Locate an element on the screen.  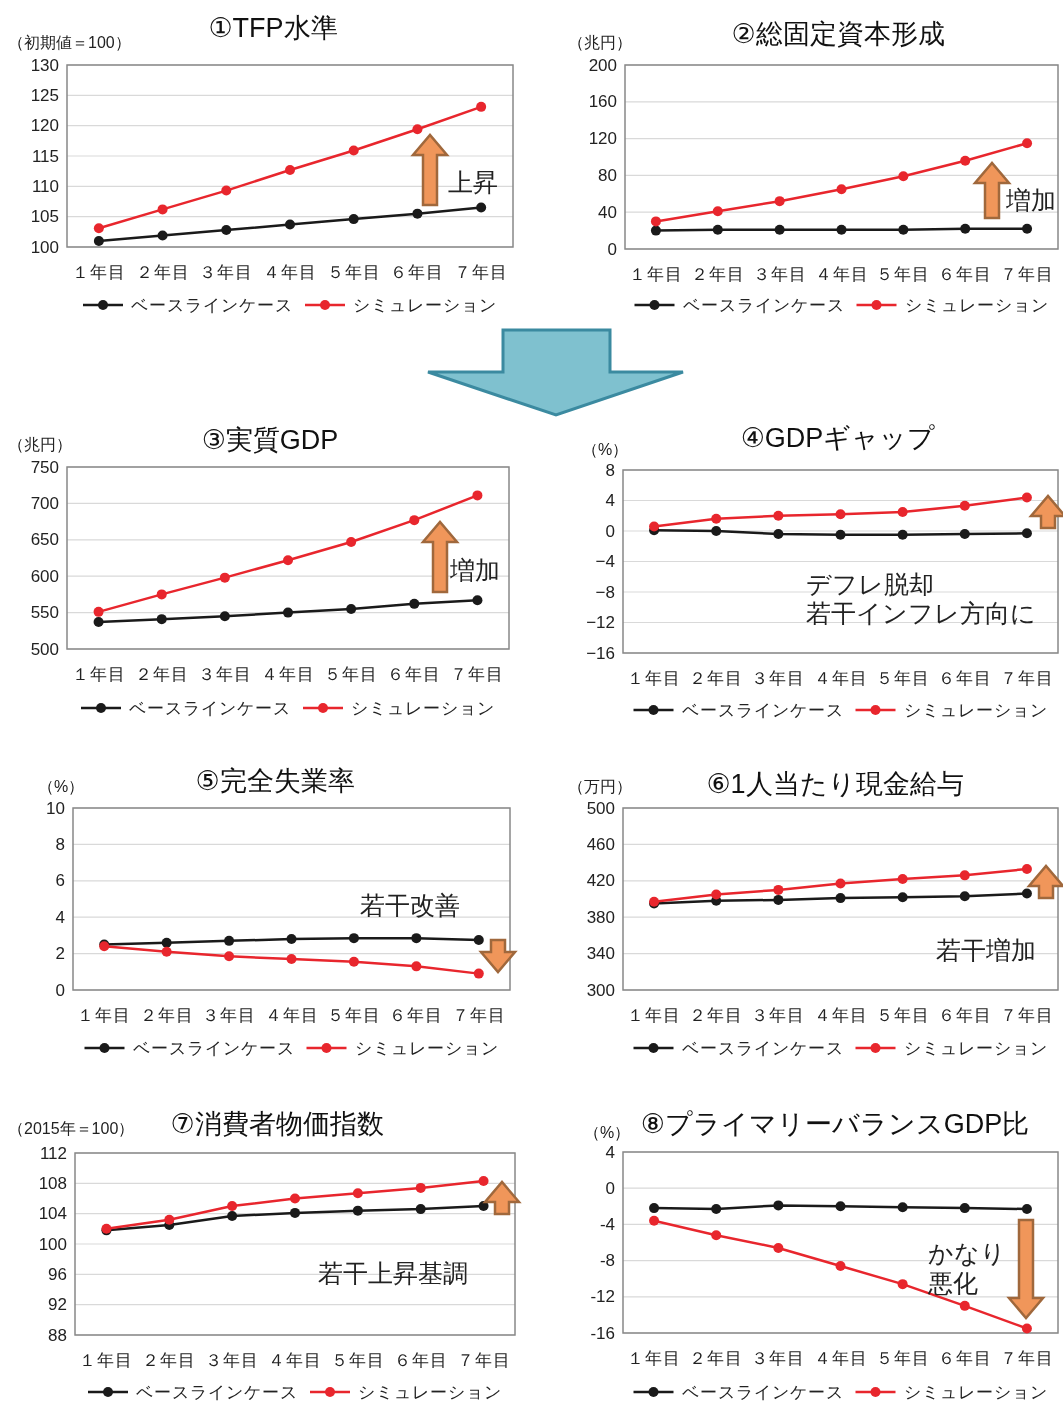
chart-title: ③実質GDP is located at coordinates (270, 440).